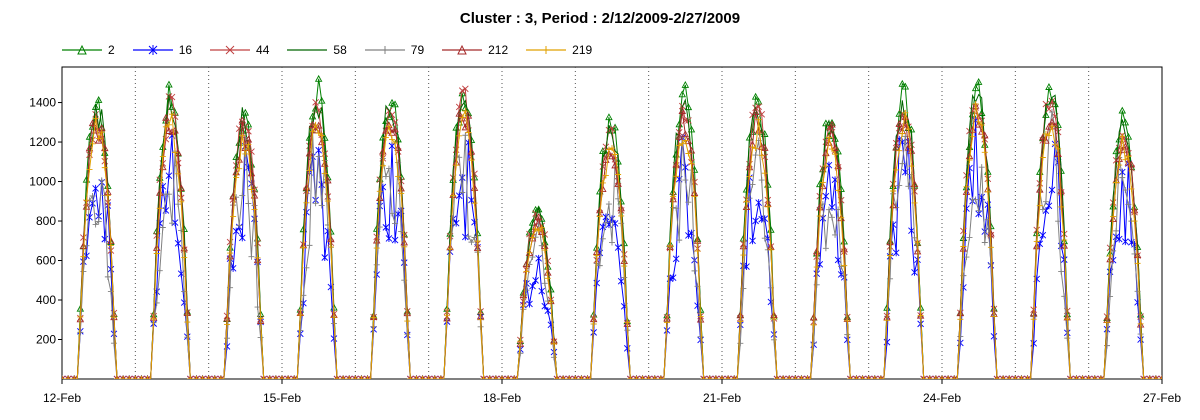 Image resolution: width=1200 pixels, height=420 pixels. I want to click on legend-label: 58, so click(340, 50).